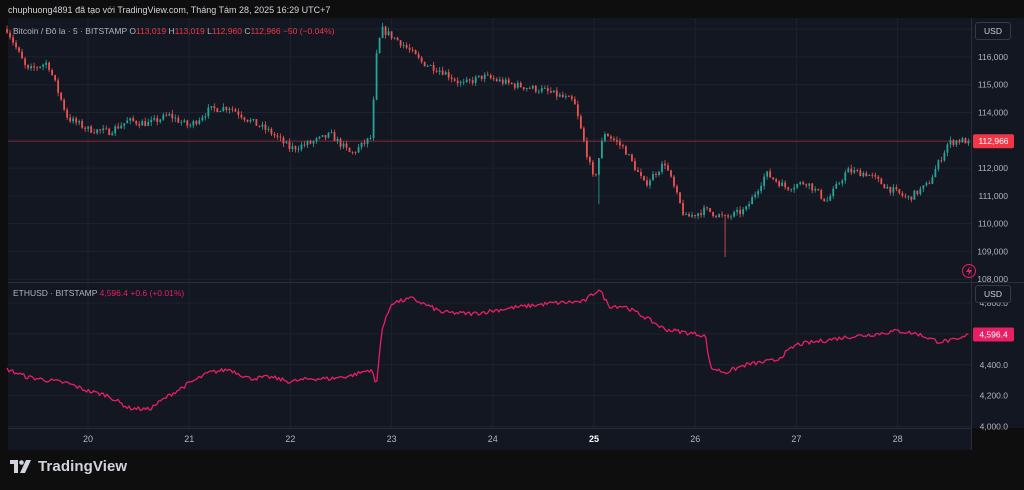  What do you see at coordinates (994, 426) in the screenshot?
I see `eth-price-tick: 4,000.0` at bounding box center [994, 426].